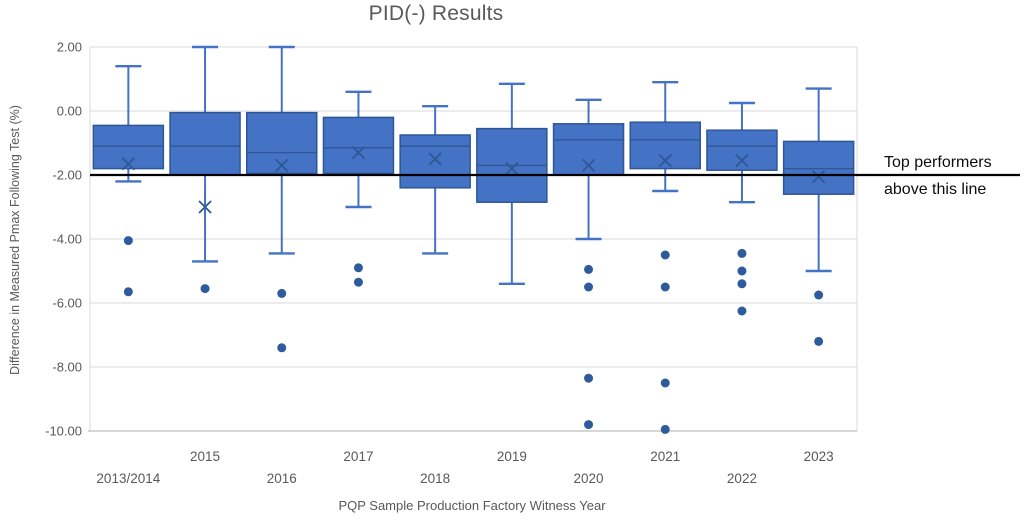  Describe the element at coordinates (435, 478) in the screenshot. I see `x-category-label: 2018` at that location.